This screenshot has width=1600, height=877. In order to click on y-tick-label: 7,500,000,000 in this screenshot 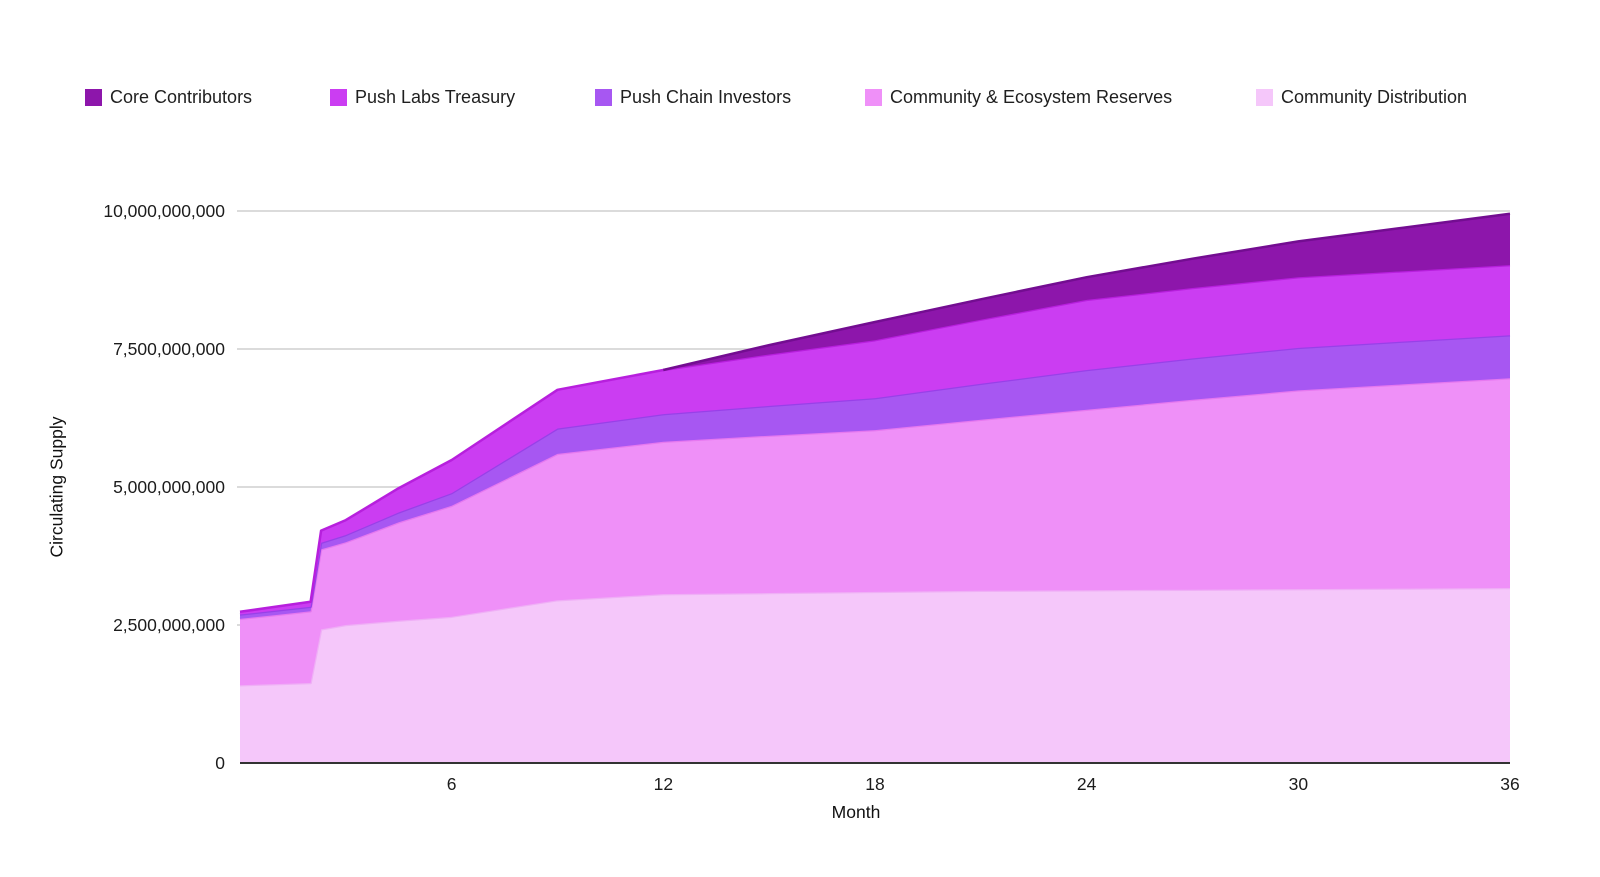, I will do `click(169, 349)`.